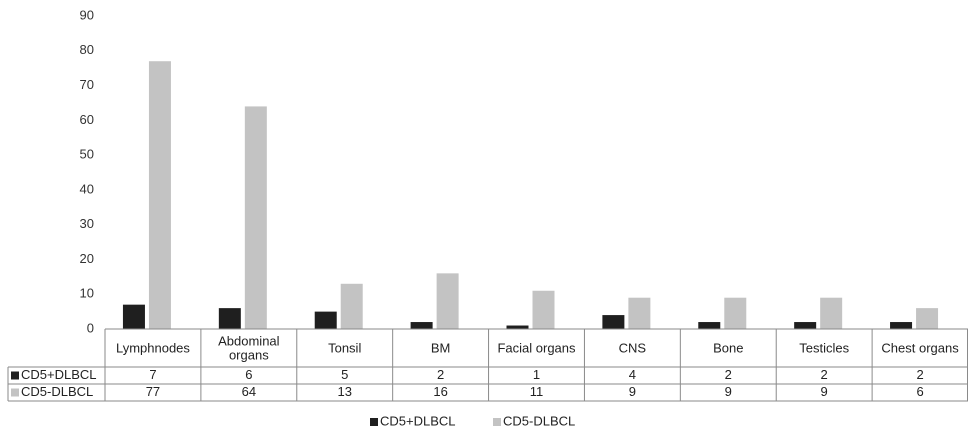 The image size is (968, 435). What do you see at coordinates (728, 347) in the screenshot?
I see `x-category-label: Bone` at bounding box center [728, 347].